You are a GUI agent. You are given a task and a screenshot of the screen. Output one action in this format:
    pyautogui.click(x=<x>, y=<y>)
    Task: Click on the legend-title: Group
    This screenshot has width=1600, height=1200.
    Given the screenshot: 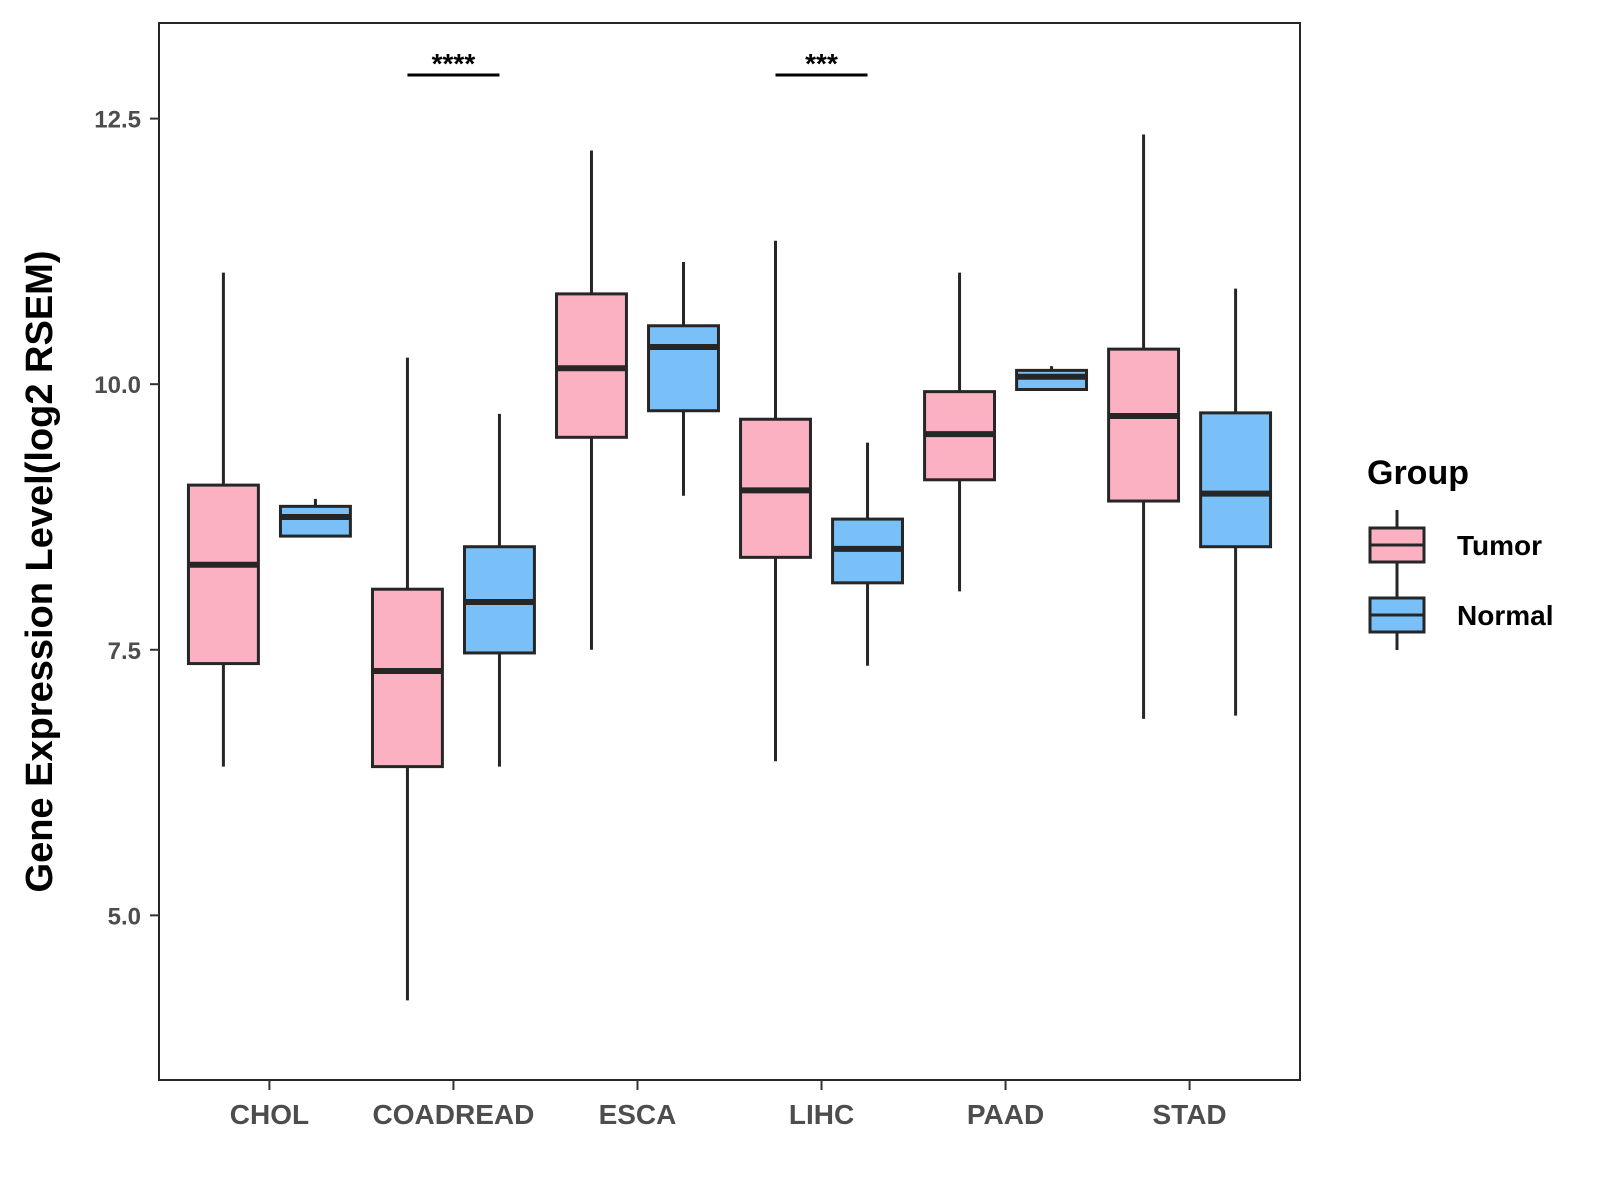 What is the action you would take?
    pyautogui.click(x=1418, y=473)
    